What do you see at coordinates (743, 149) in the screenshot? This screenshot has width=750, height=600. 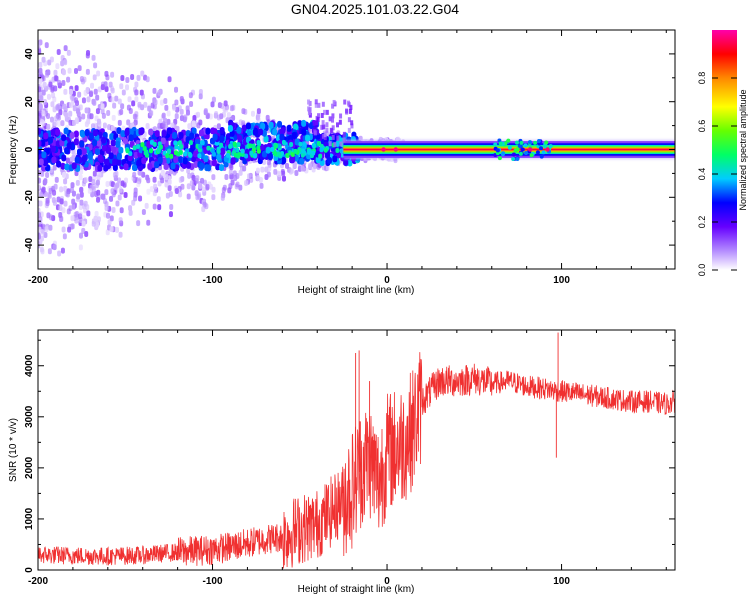 I see `colorbar-label: Normalized spectral amplitude` at bounding box center [743, 149].